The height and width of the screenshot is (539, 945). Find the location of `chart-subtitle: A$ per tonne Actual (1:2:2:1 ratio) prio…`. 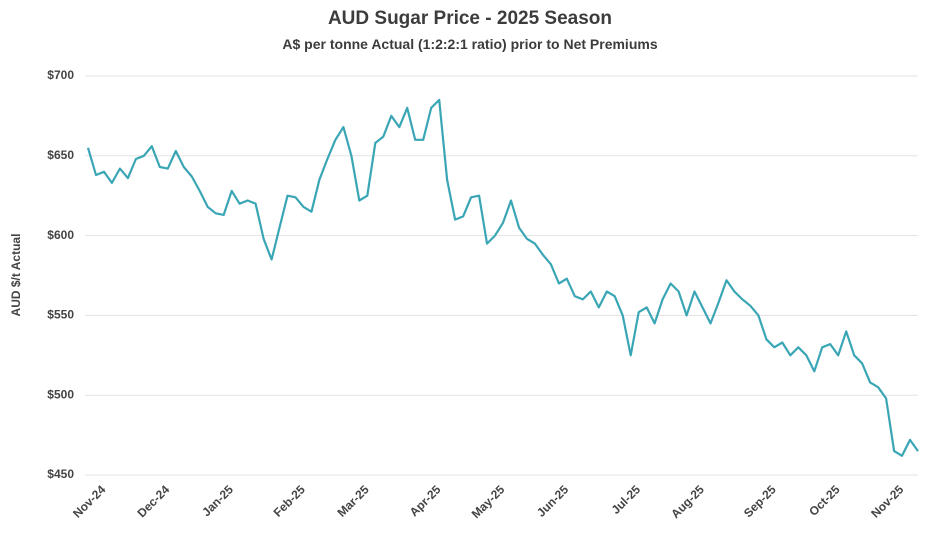

chart-subtitle: A$ per tonne Actual (1:2:2:1 ratio) prio… is located at coordinates (469, 44).